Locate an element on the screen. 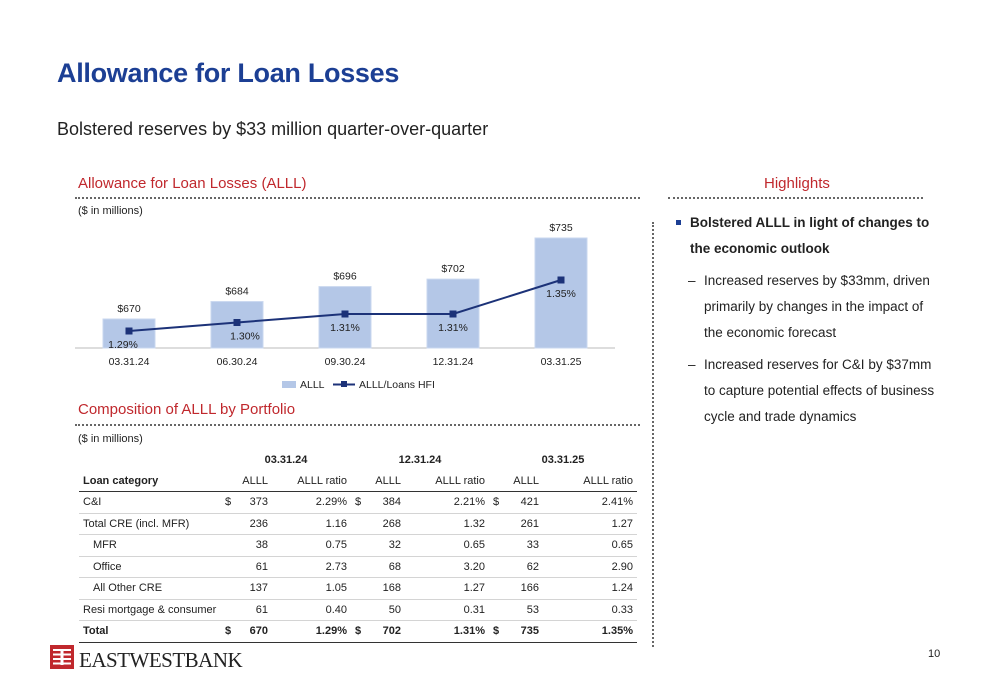 Image resolution: width=1000 pixels, height=685 pixels. x-tick-label: 12.31.24 is located at coordinates (453, 362).